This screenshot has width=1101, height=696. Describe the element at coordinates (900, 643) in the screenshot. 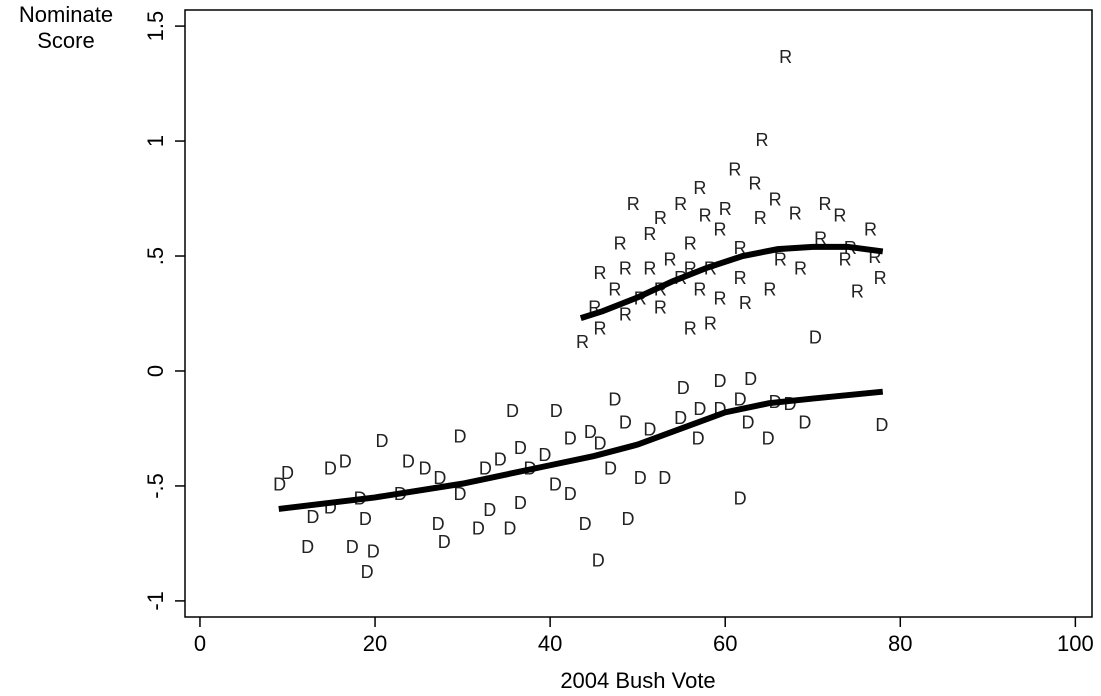

I see `x-tick-label: 80` at that location.